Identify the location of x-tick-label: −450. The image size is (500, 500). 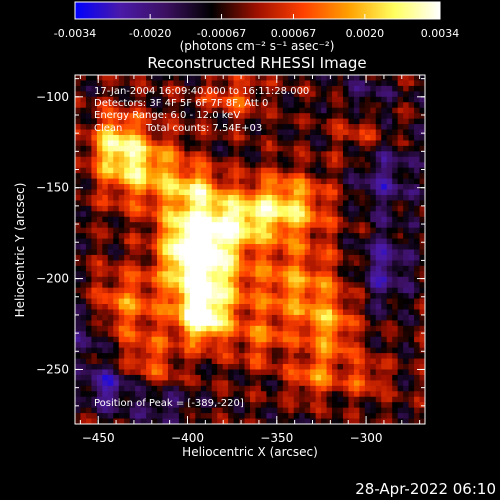
(98, 438).